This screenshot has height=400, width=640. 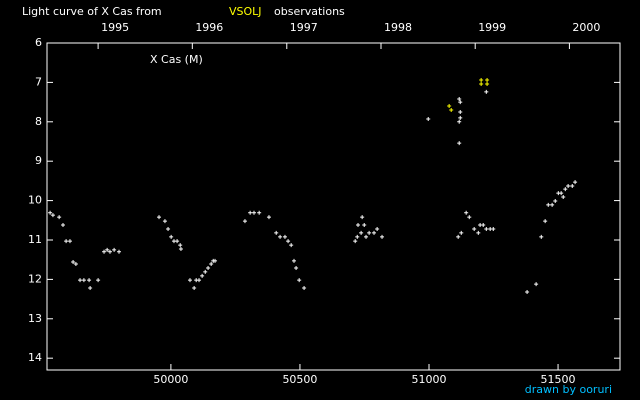 I want to click on chart-title: observations, so click(x=309, y=11).